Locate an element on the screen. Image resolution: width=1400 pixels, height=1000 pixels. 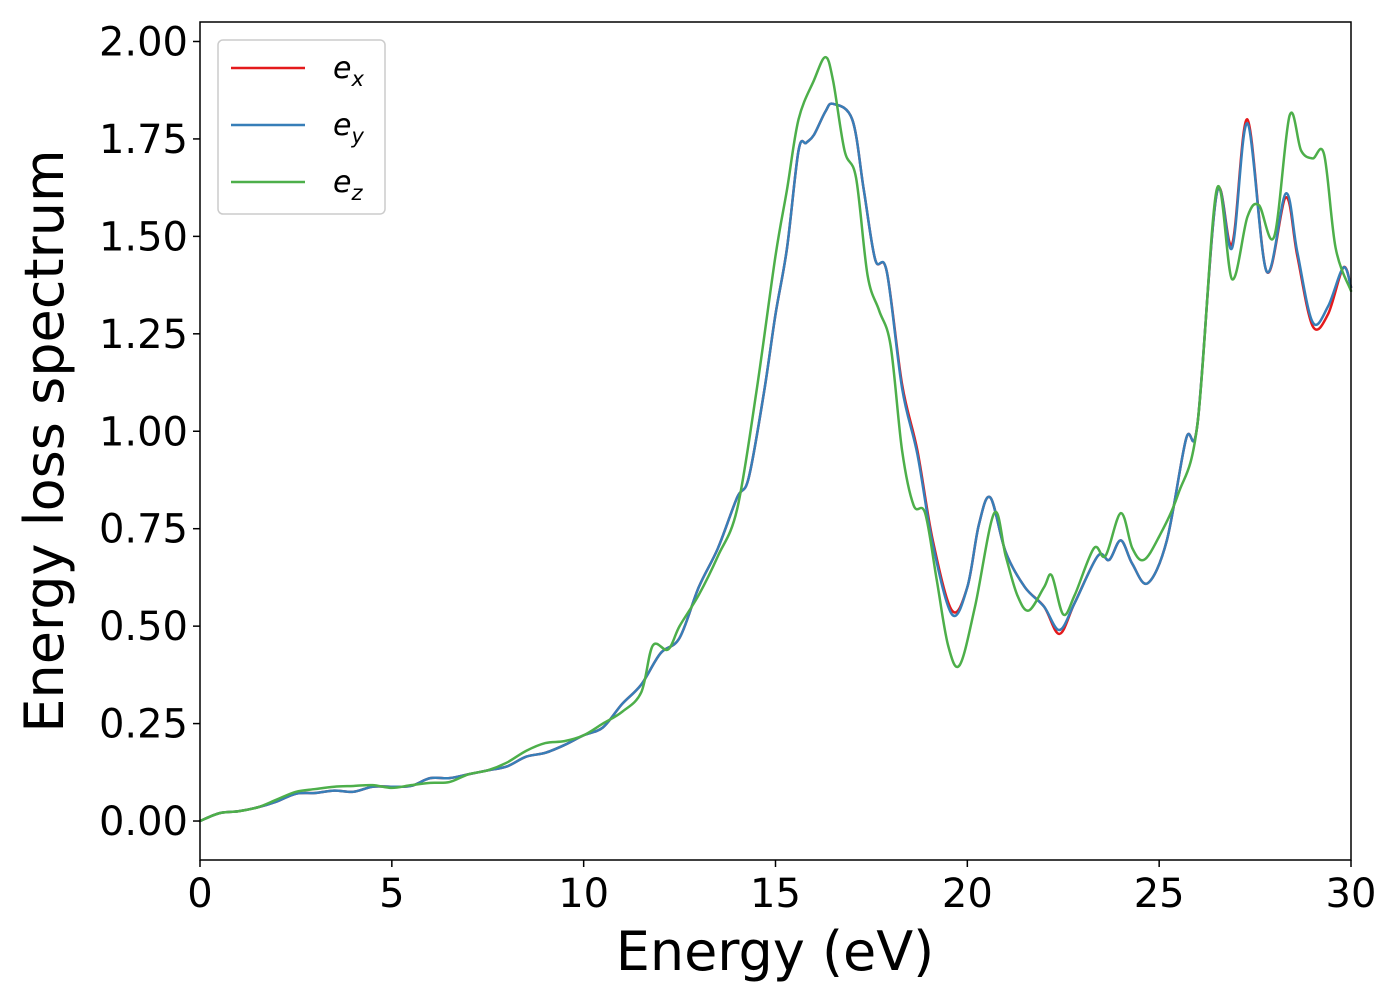
y-tick-label: 0.50 is located at coordinates (143, 627).